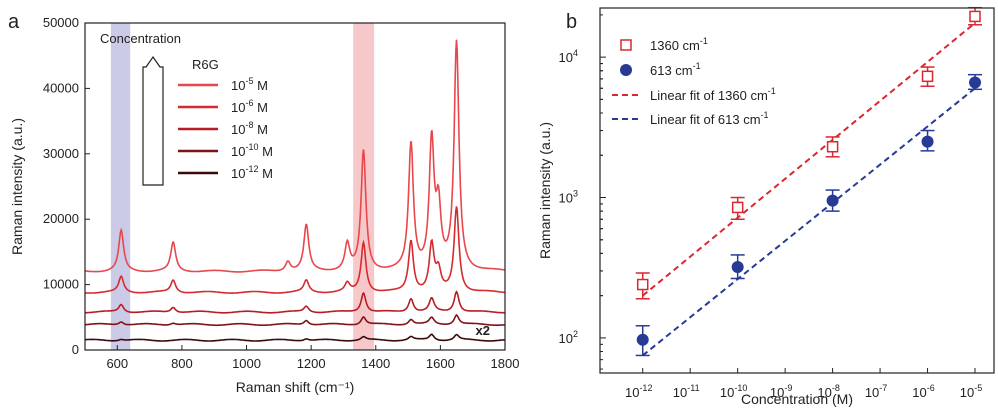 This screenshot has width=998, height=409. What do you see at coordinates (205, 64) in the screenshot?
I see `r6g-annotation: R6G` at bounding box center [205, 64].